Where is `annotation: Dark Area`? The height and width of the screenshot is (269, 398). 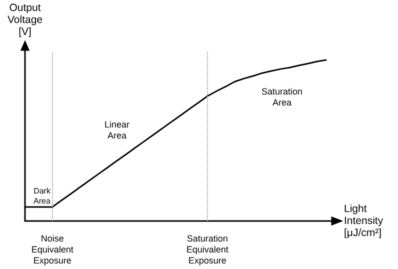
annotation: Dark Area is located at coordinates (43, 196).